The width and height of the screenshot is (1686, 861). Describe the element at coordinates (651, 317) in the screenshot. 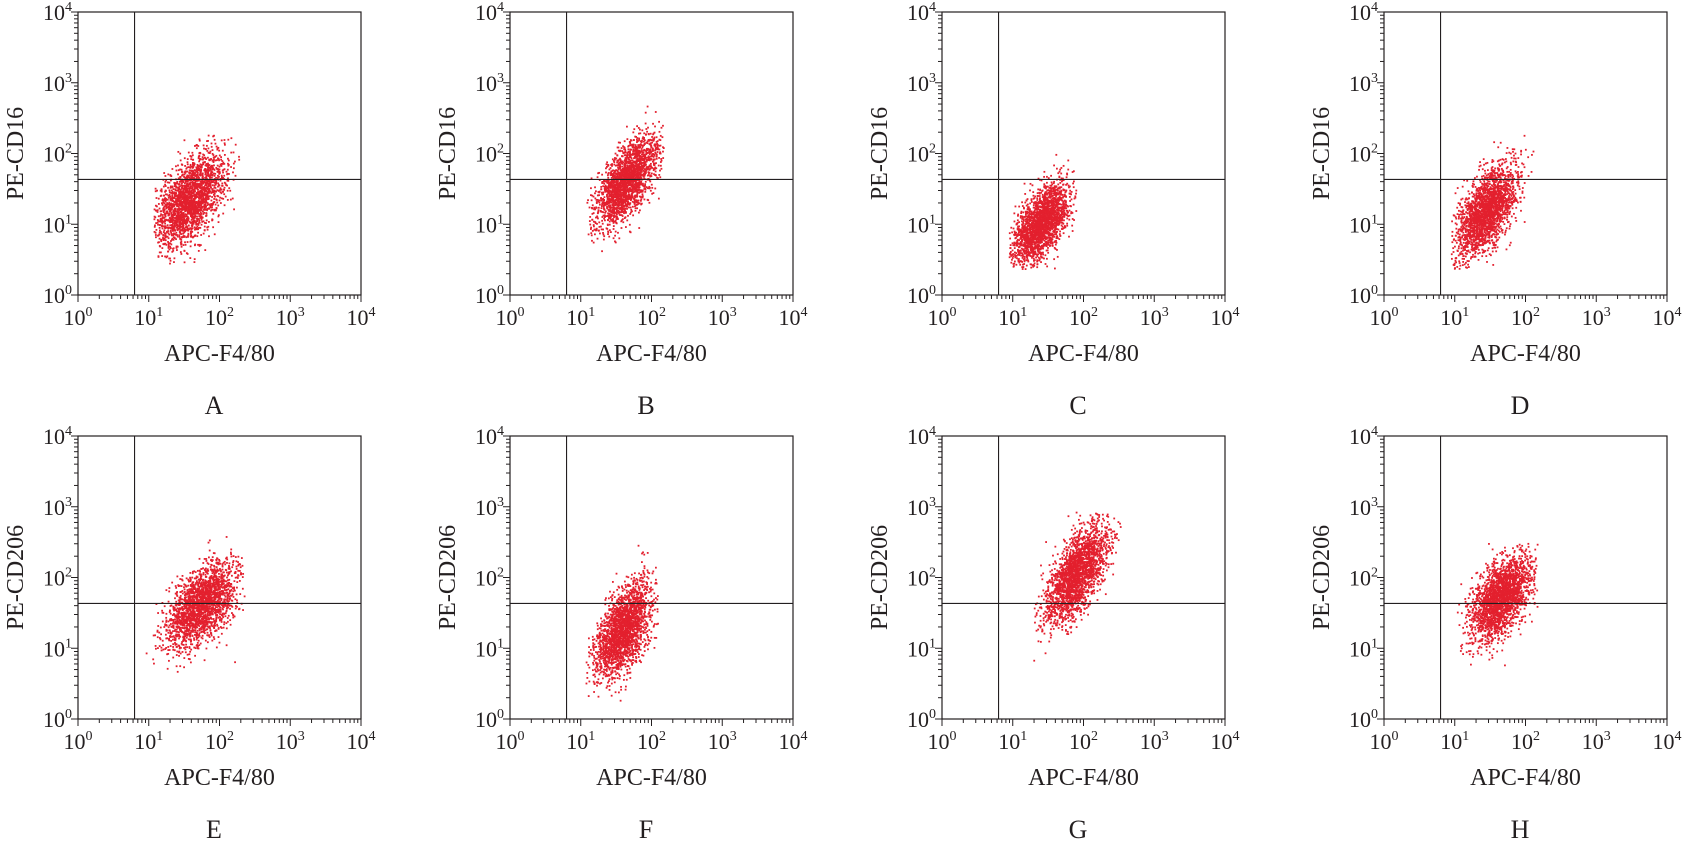

I see `x-tick-label: 102` at that location.